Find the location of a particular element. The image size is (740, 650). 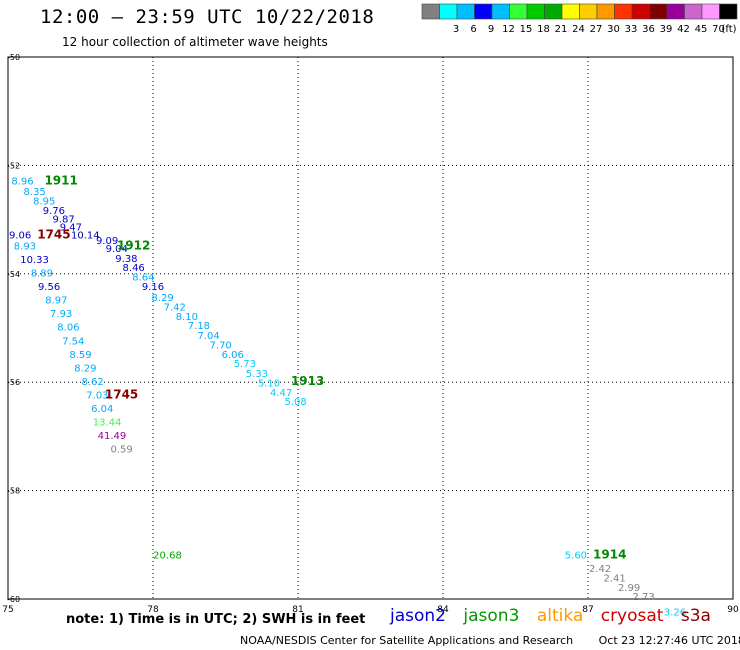

lat-tick-label: -52 is located at coordinates (13, 165).